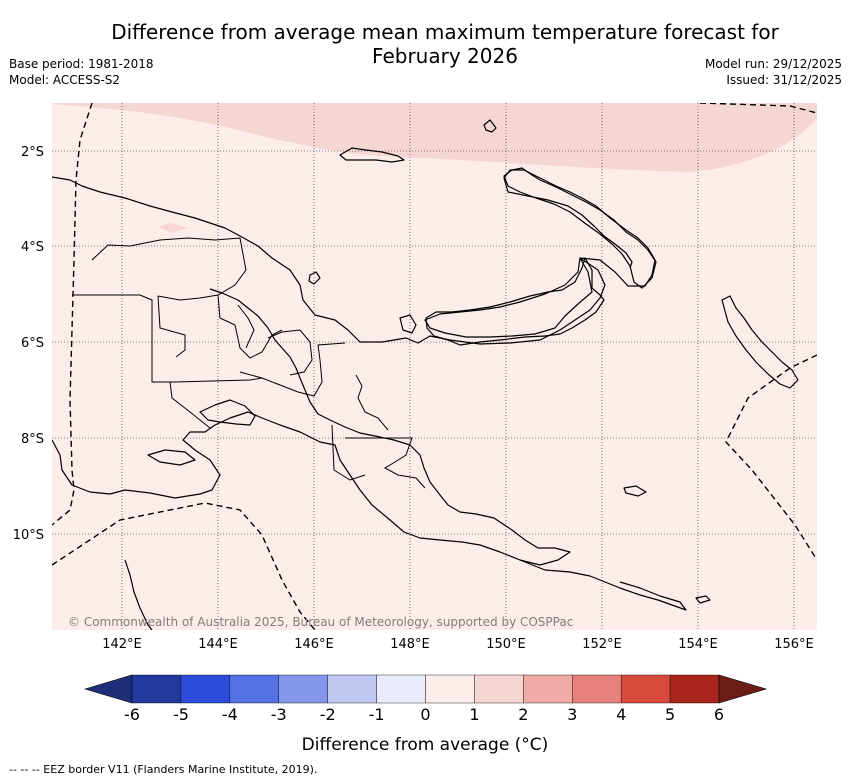 The height and width of the screenshot is (781, 850). I want to click on colorbar-tick-label: 2, so click(523, 714).